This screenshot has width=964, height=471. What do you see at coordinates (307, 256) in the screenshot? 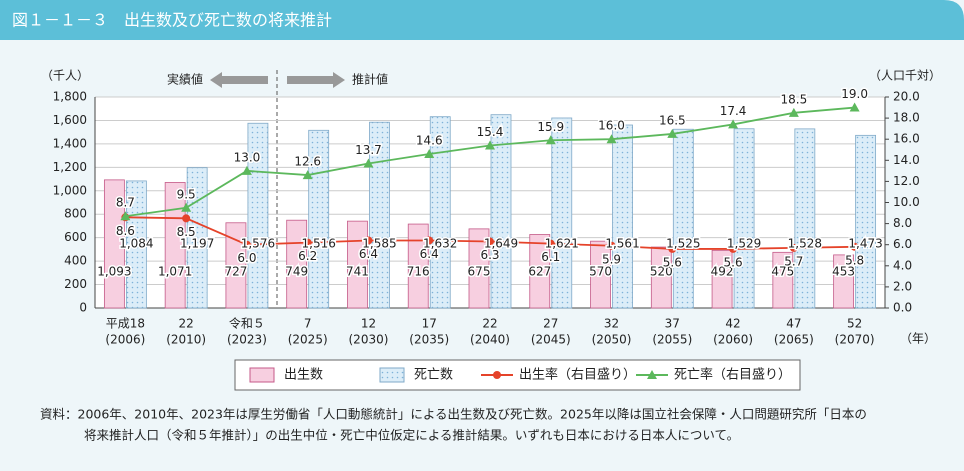
I see `data-label: 6.2` at bounding box center [307, 256].